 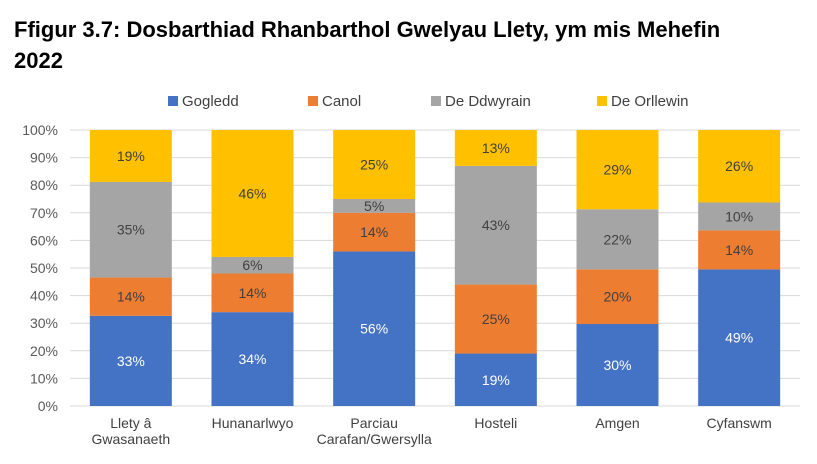 I want to click on data-label: 46%, so click(x=252, y=193).